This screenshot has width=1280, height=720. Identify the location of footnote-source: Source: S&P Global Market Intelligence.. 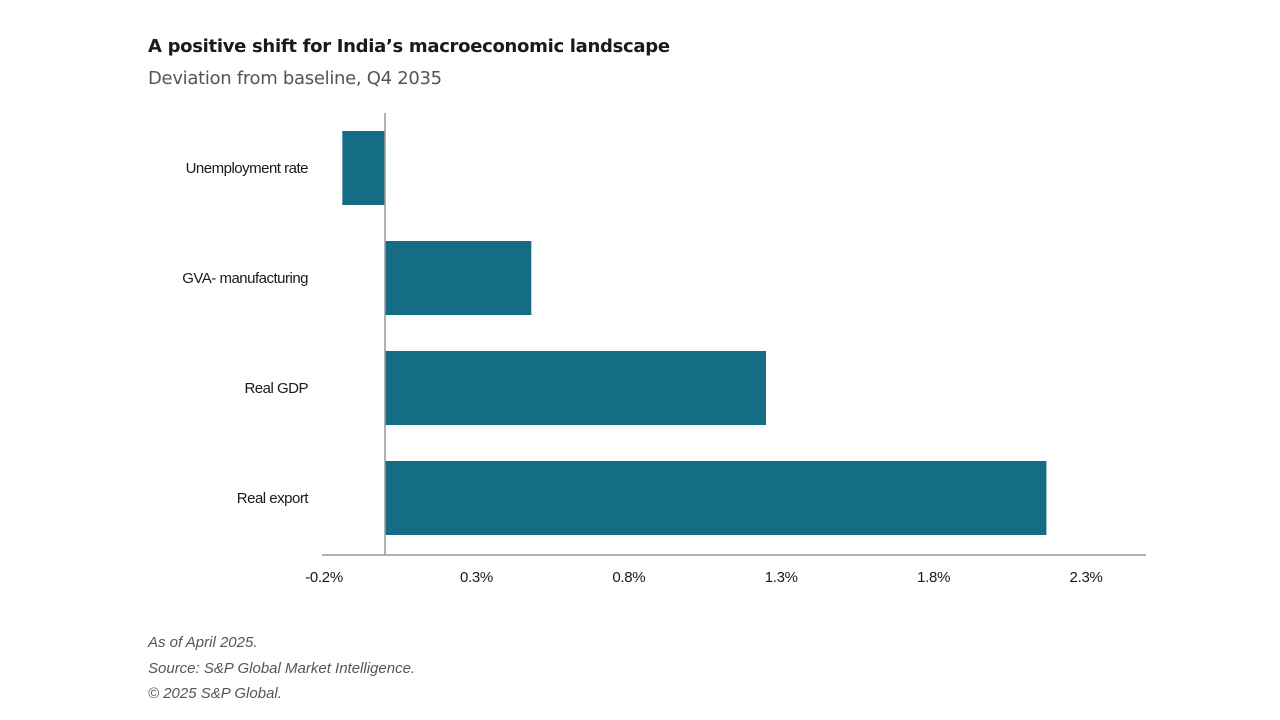
(282, 668).